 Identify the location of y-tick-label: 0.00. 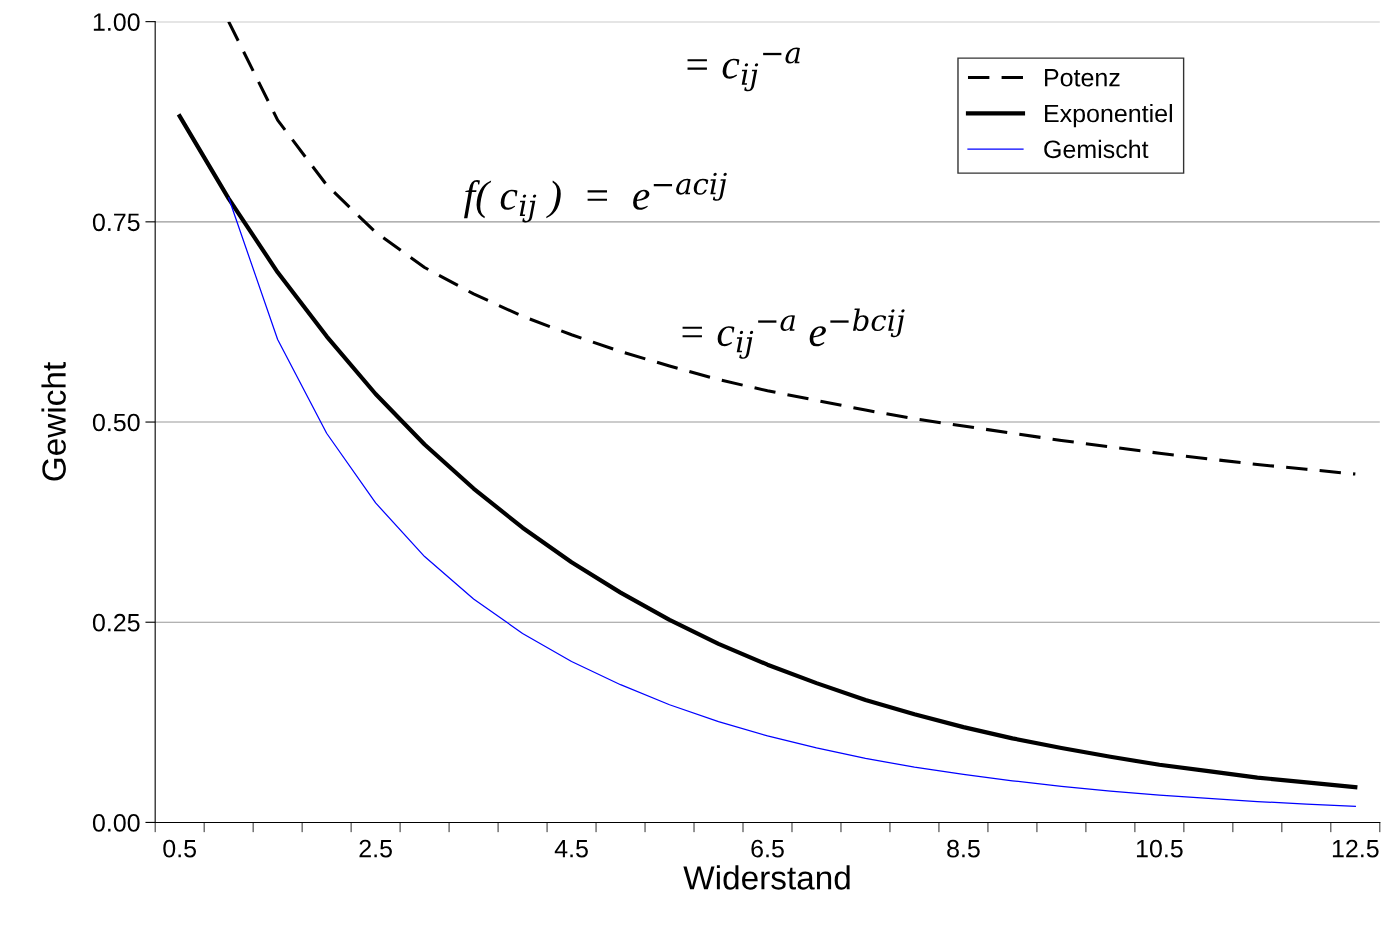
(116, 823).